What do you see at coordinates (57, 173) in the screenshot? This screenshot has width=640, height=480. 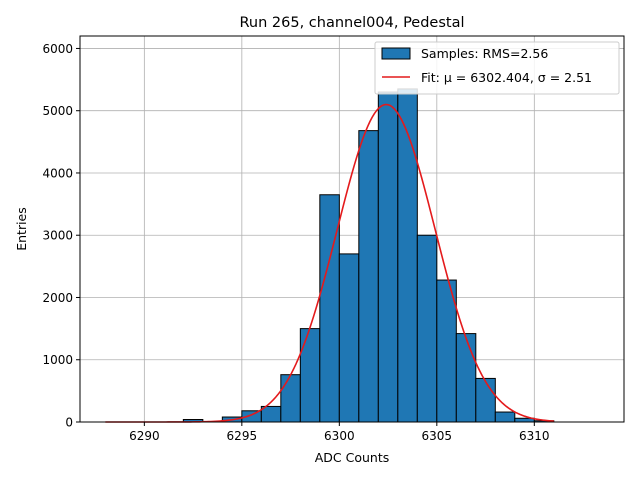 I see `y-tick-label: 4000` at bounding box center [57, 173].